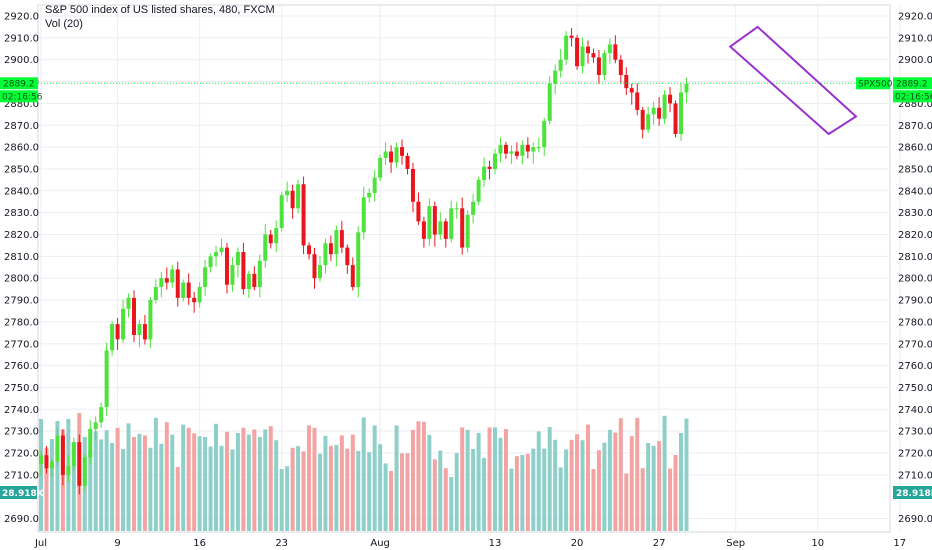  Describe the element at coordinates (21, 322) in the screenshot. I see `y-tick-label-left: 2780.0` at that location.